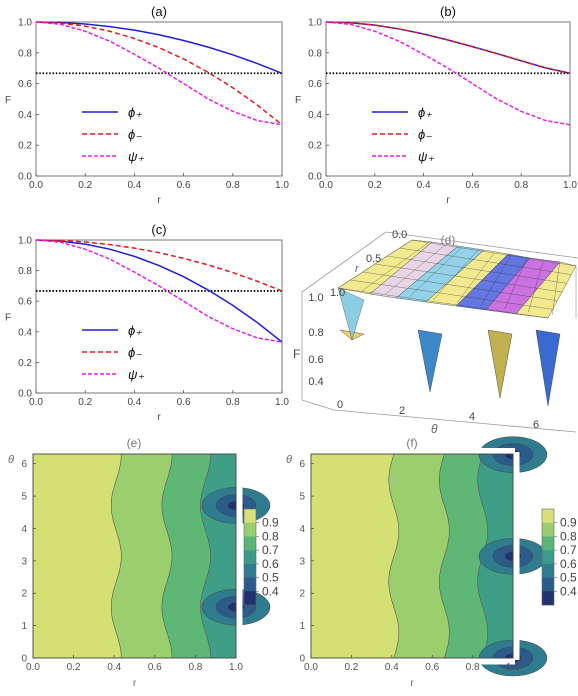 Image resolution: width=578 pixels, height=696 pixels. Describe the element at coordinates (315, 146) in the screenshot. I see `y-tick-label: 0.2` at that location.